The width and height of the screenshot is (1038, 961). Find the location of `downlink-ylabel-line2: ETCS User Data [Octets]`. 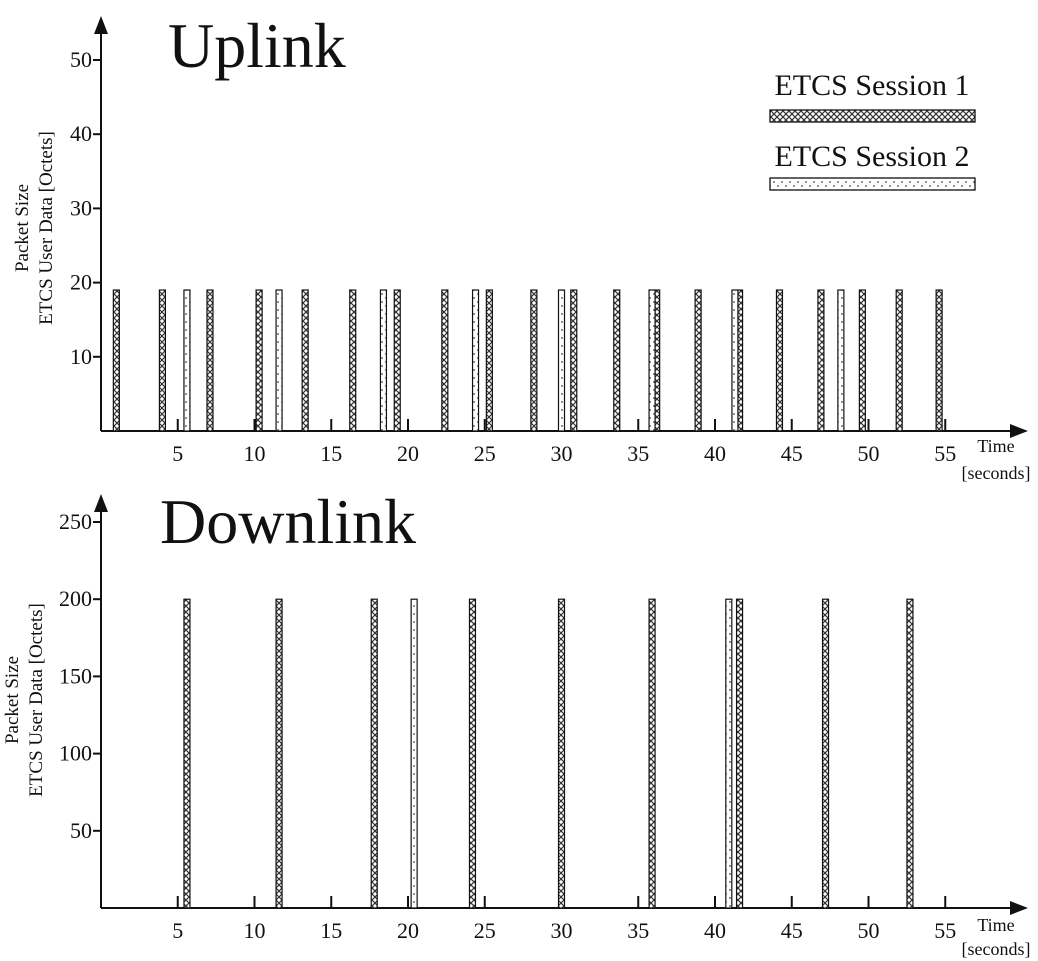

downlink-ylabel-line2: ETCS User Data [Octets] is located at coordinates (36, 700).